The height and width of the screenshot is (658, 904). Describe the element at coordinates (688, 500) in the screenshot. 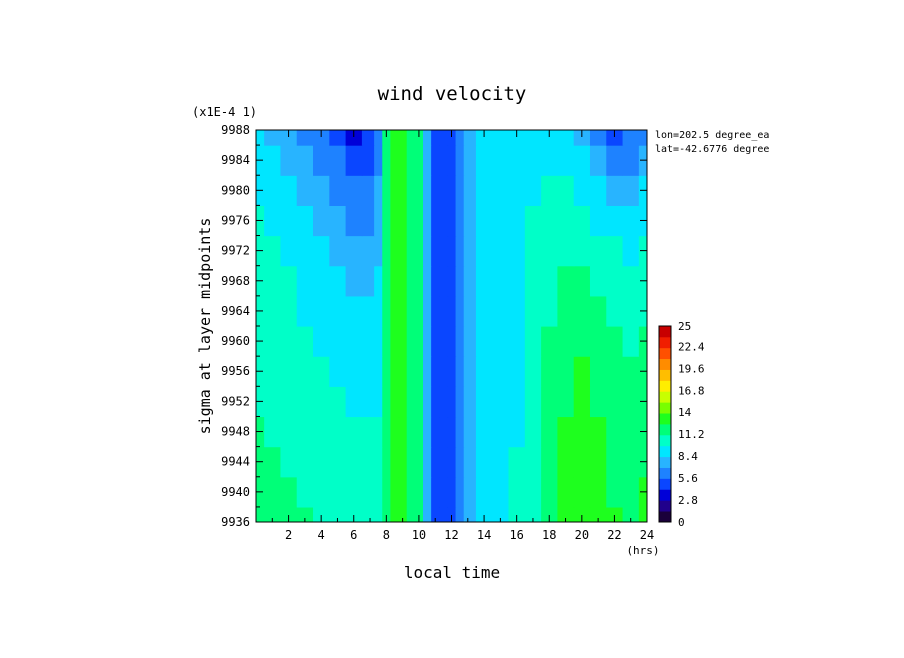

I see `colorbar-tick-label: 2.8` at that location.